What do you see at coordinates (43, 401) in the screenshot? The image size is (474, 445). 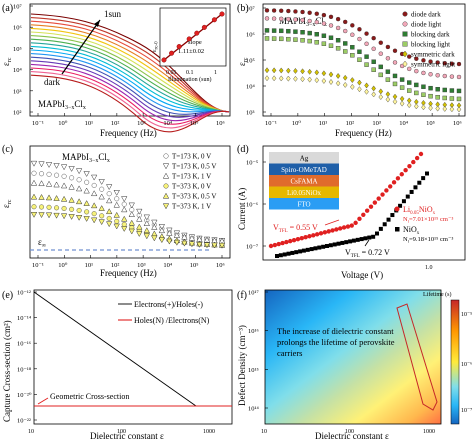 I see `panel-e-geometric-arrow` at bounding box center [43, 401].